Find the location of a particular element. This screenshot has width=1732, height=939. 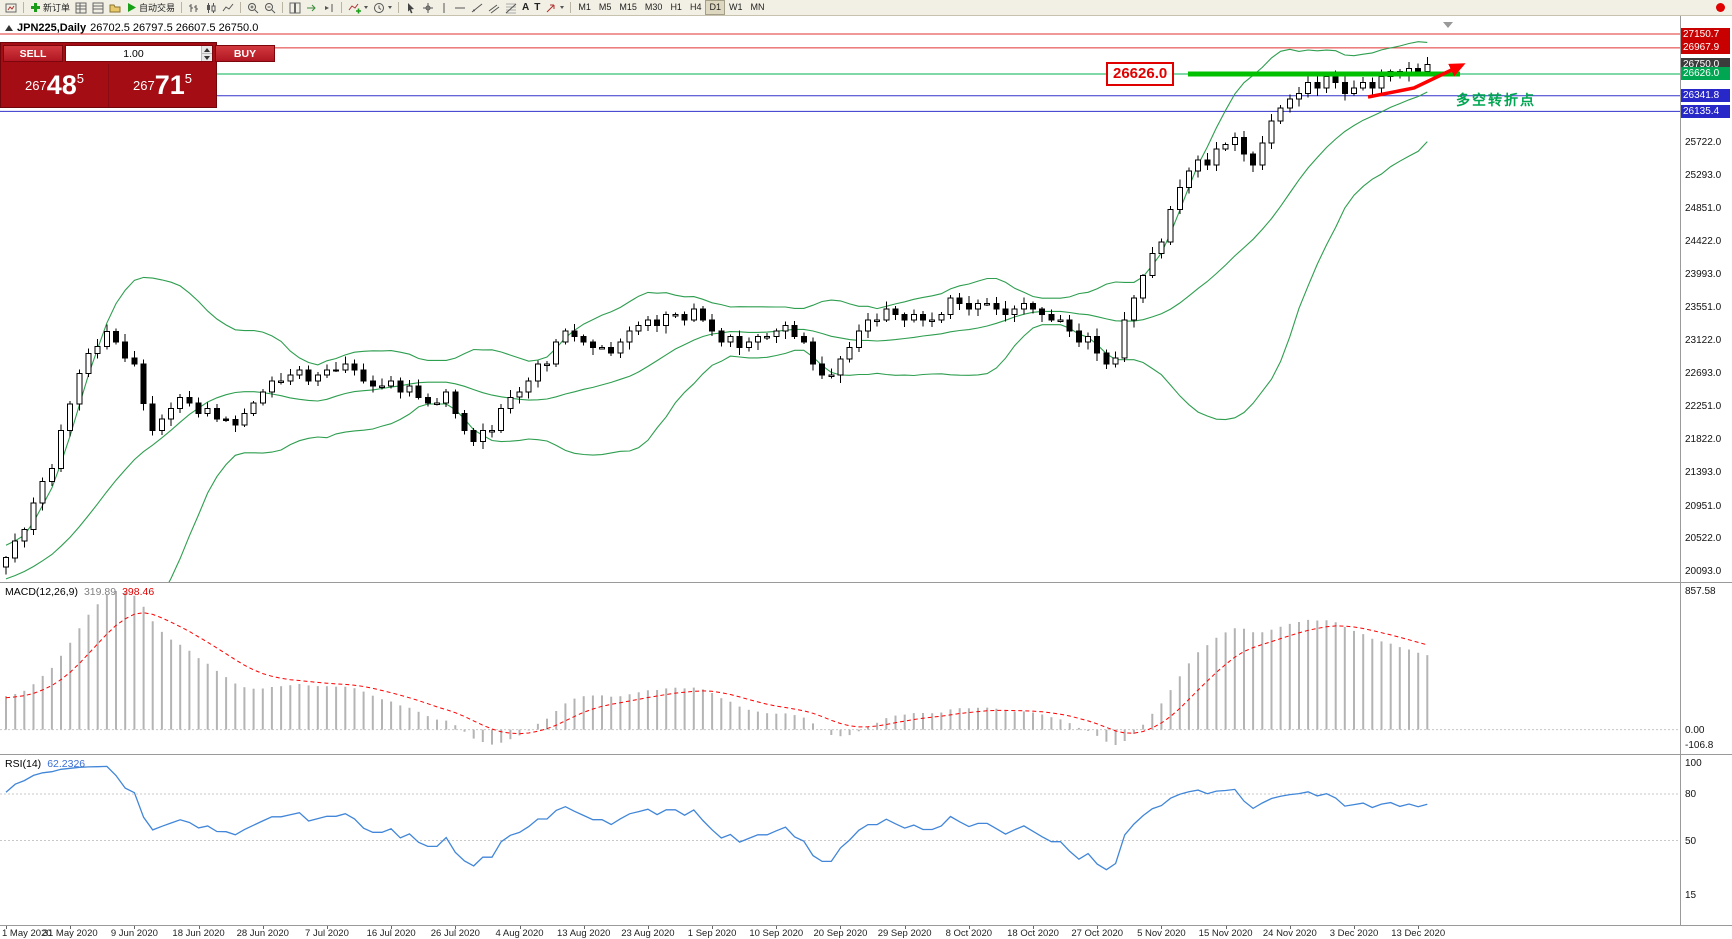

auto-scroll-button is located at coordinates (312, 8).